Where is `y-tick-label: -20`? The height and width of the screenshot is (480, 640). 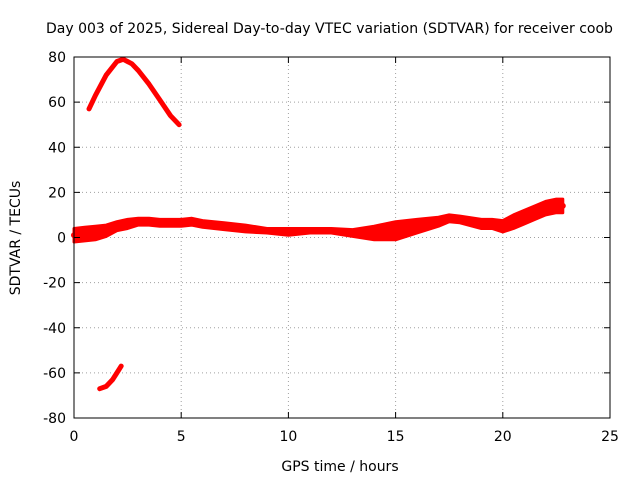 y-tick-label: -20 is located at coordinates (54, 284).